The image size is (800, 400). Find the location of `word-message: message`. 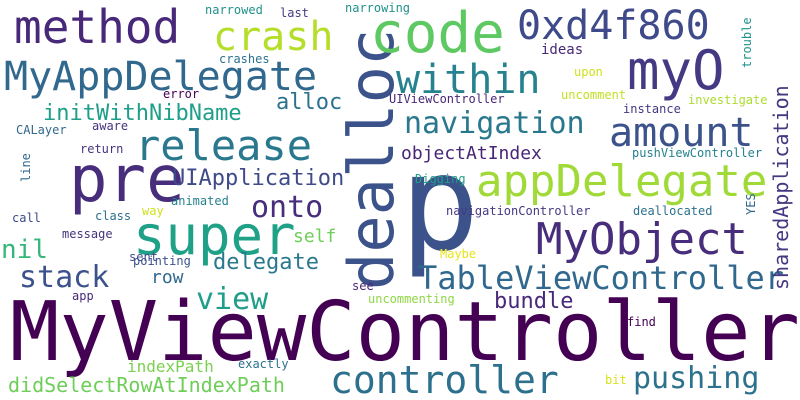

word-message: message is located at coordinates (87, 234).